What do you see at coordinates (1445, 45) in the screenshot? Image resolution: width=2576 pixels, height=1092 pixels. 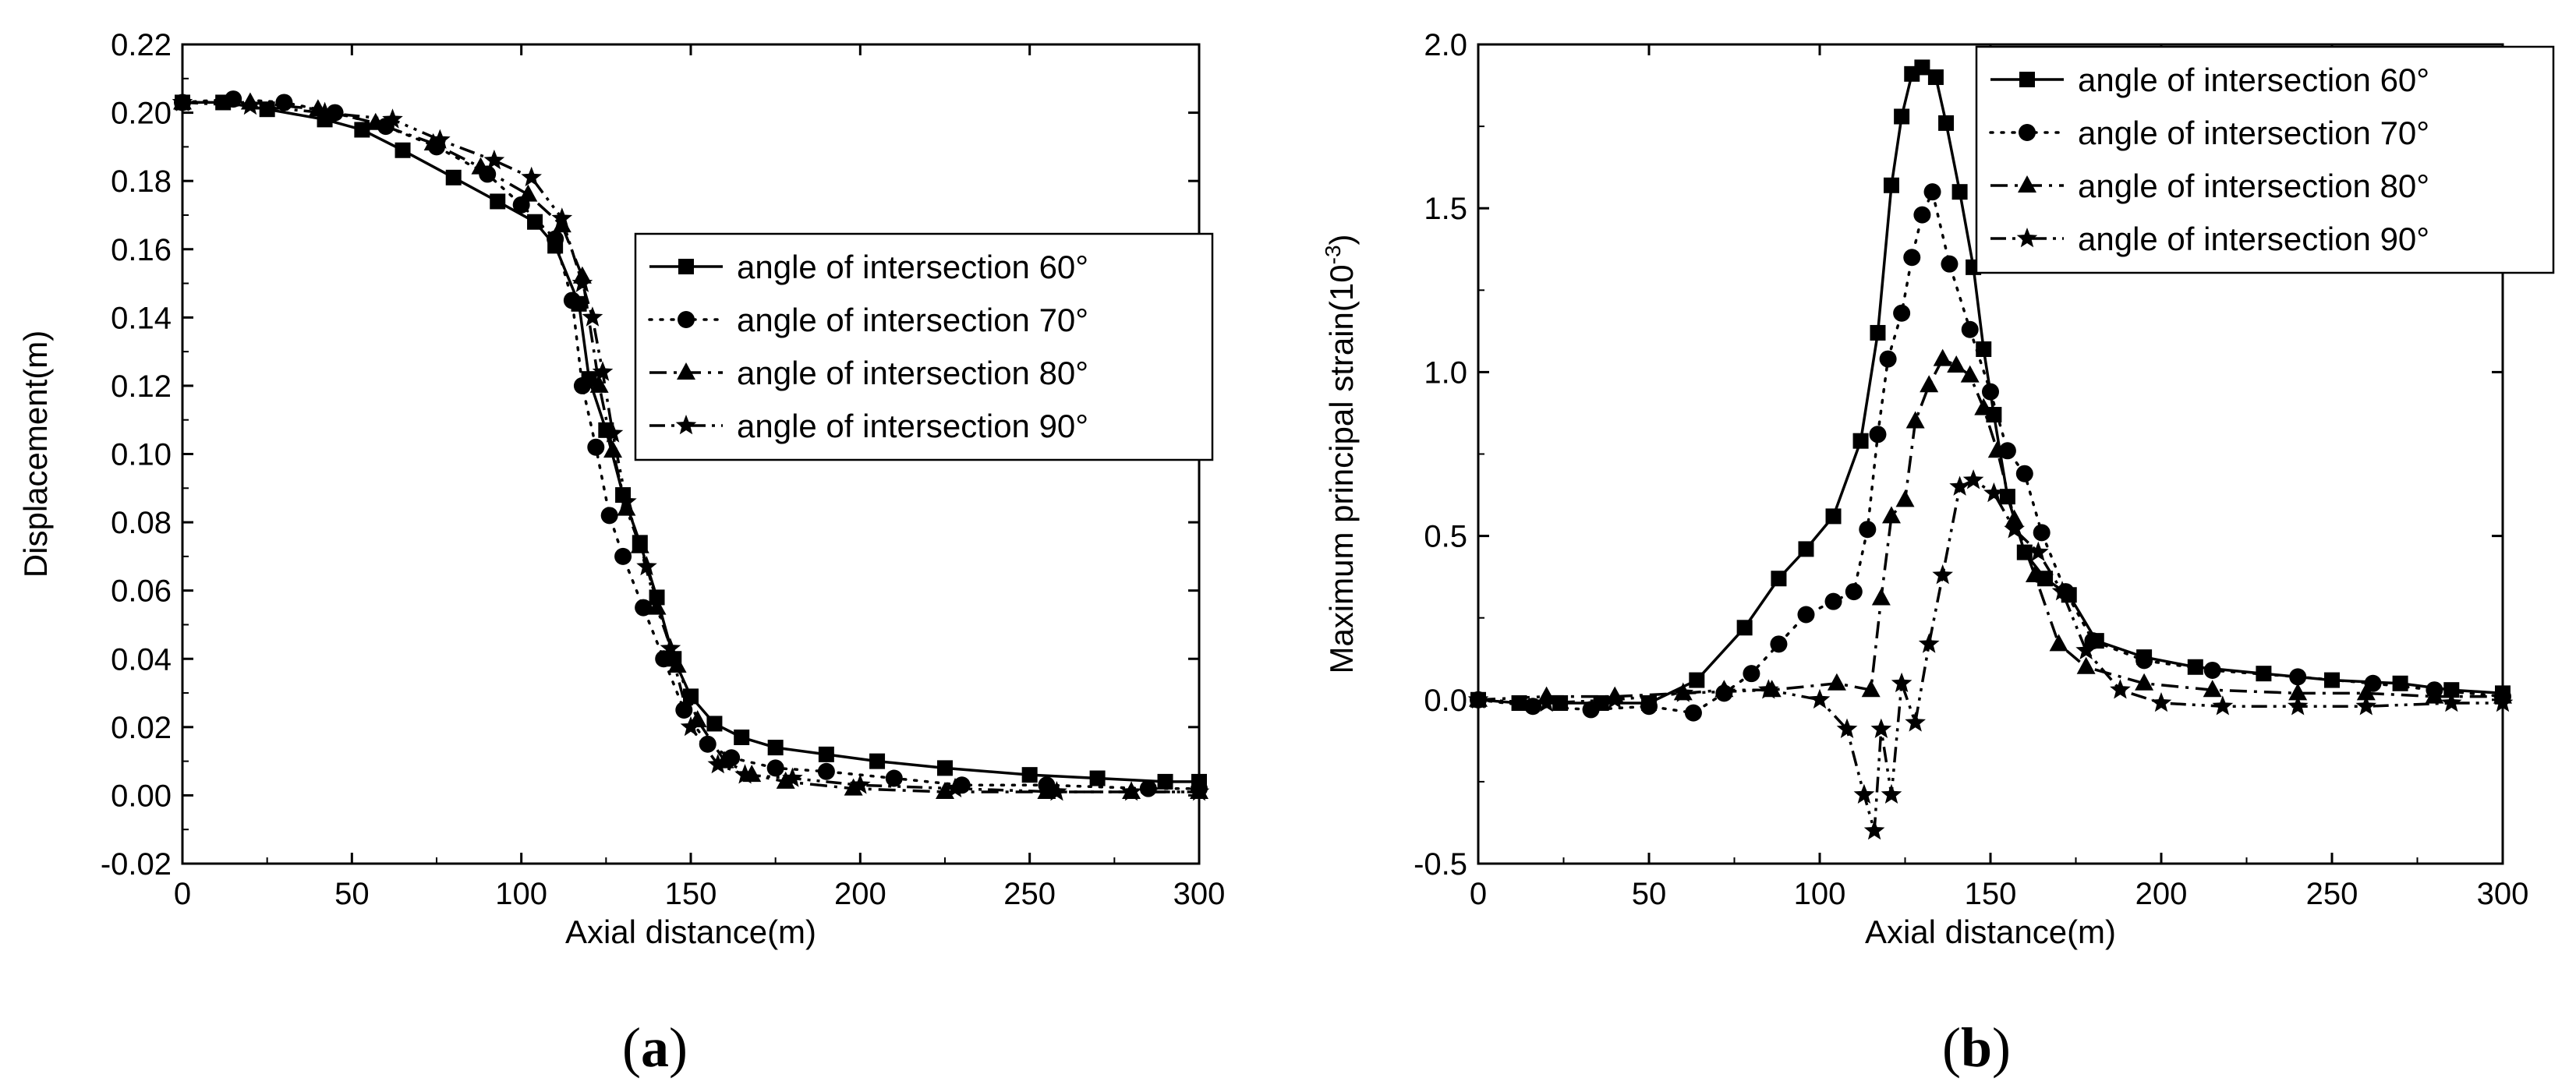 I see `y-tick-label-b: 2.0` at bounding box center [1445, 45].